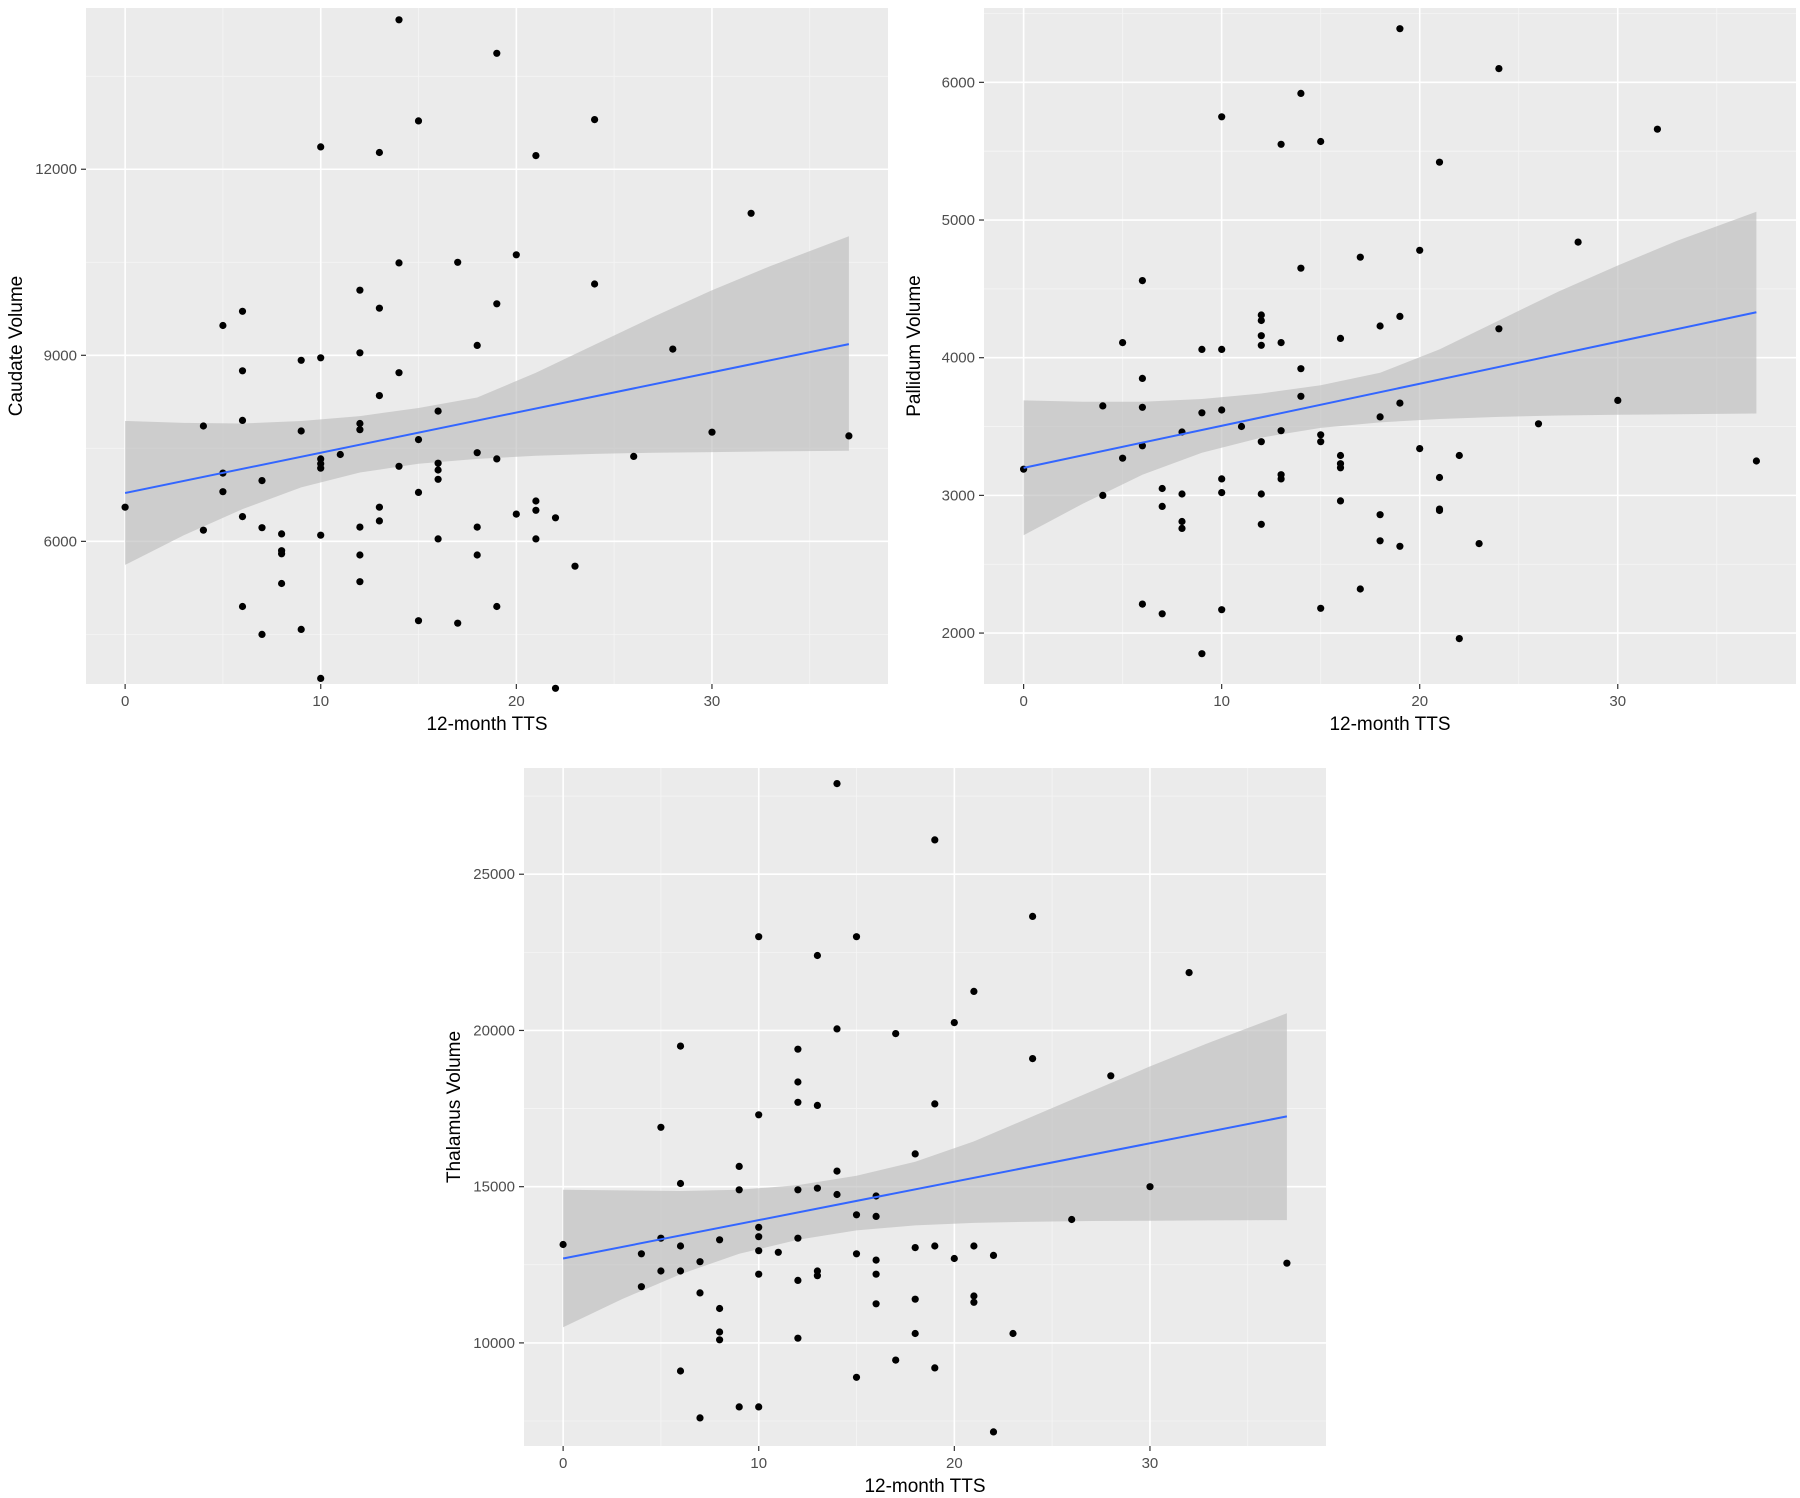  What do you see at coordinates (16, 346) in the screenshot?
I see `y-axis-title: Caudate Volume` at bounding box center [16, 346].